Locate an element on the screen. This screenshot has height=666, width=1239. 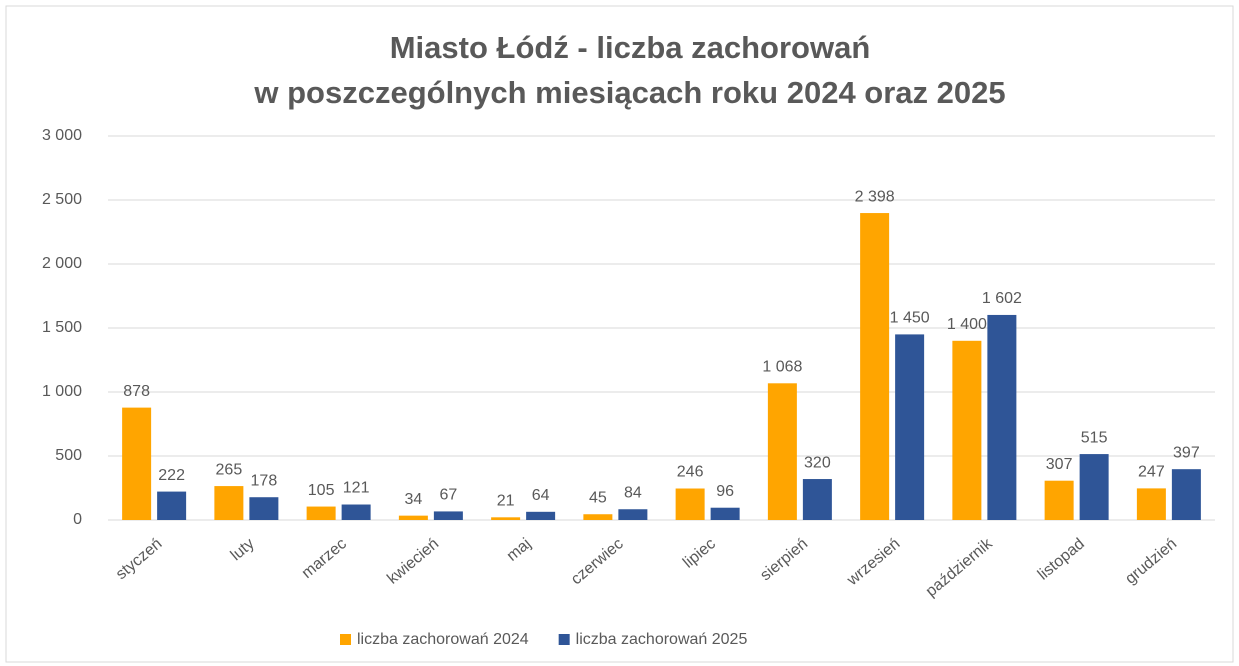
y-tick-label: 1 500 is located at coordinates (62, 327).